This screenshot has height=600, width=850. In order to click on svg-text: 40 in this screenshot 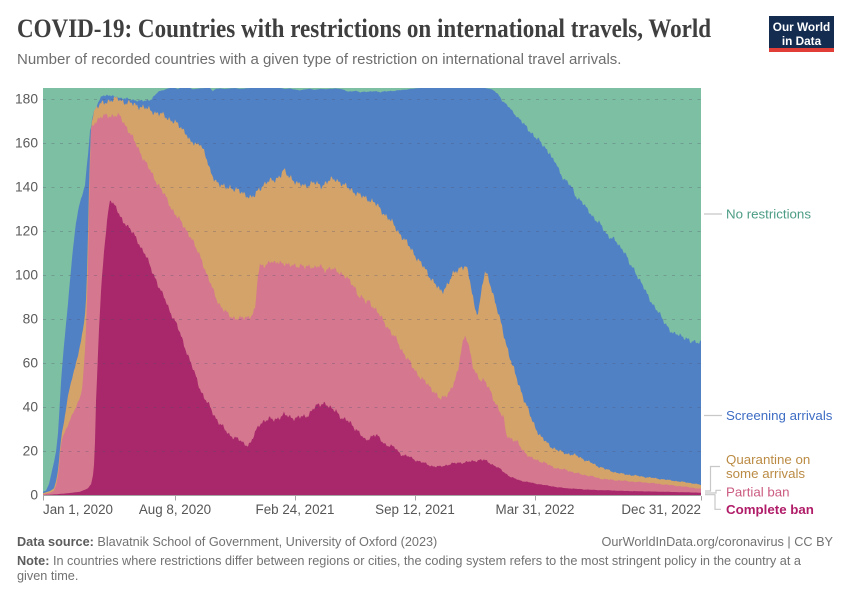, I will do `click(31, 407)`.